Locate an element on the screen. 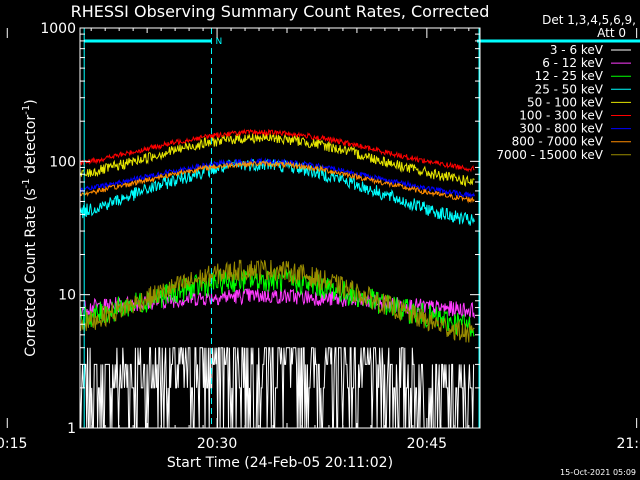 Image resolution: width=640 pixels, height=480 pixels. legend-label-8: 7000 - 15000 keV is located at coordinates (549, 155).